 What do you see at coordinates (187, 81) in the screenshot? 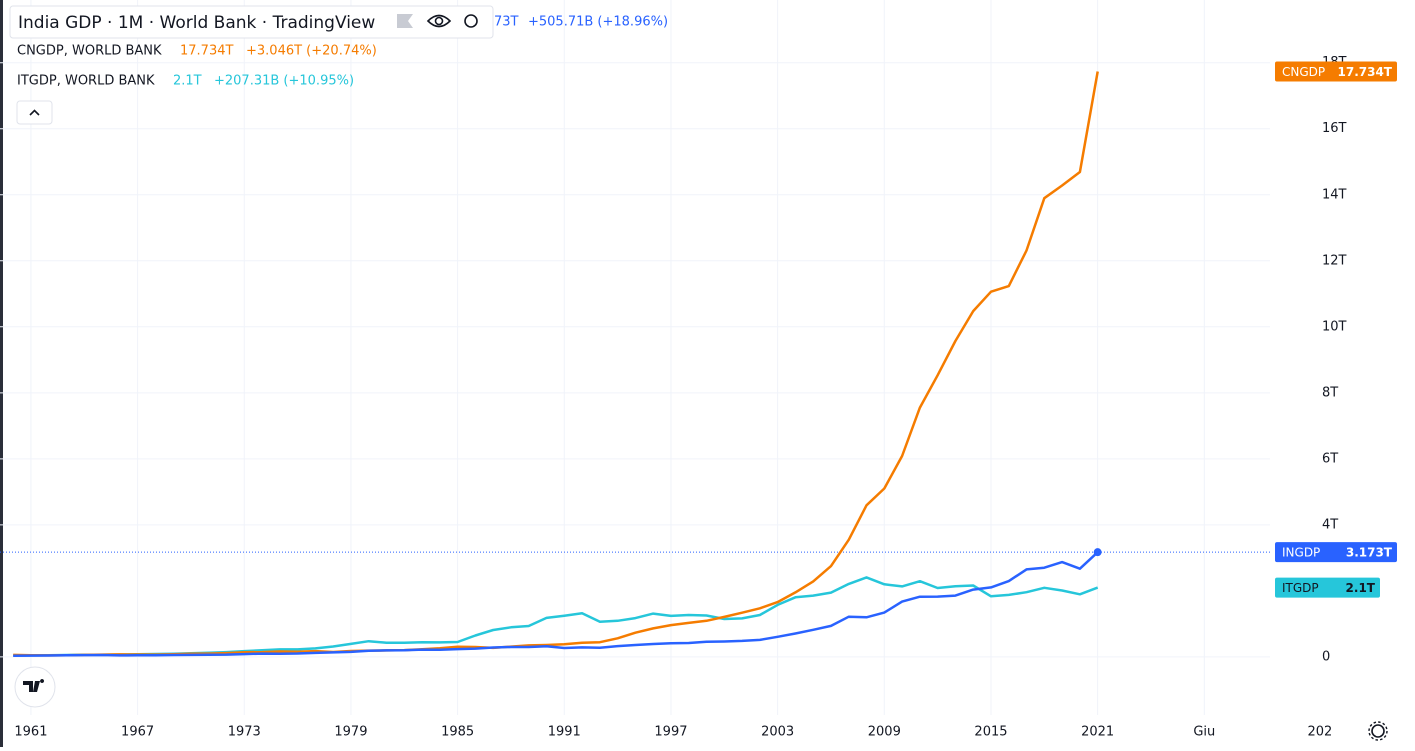
I see `legend-value: 2.1T` at bounding box center [187, 81].